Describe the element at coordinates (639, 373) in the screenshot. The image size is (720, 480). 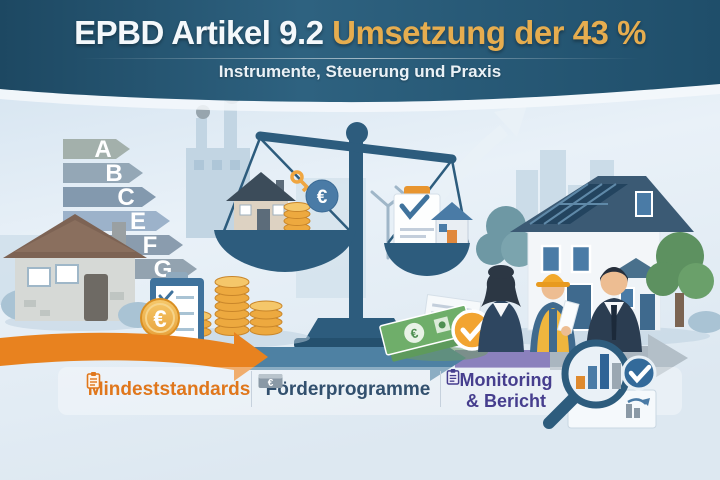
I see `verified-check-icon` at that location.